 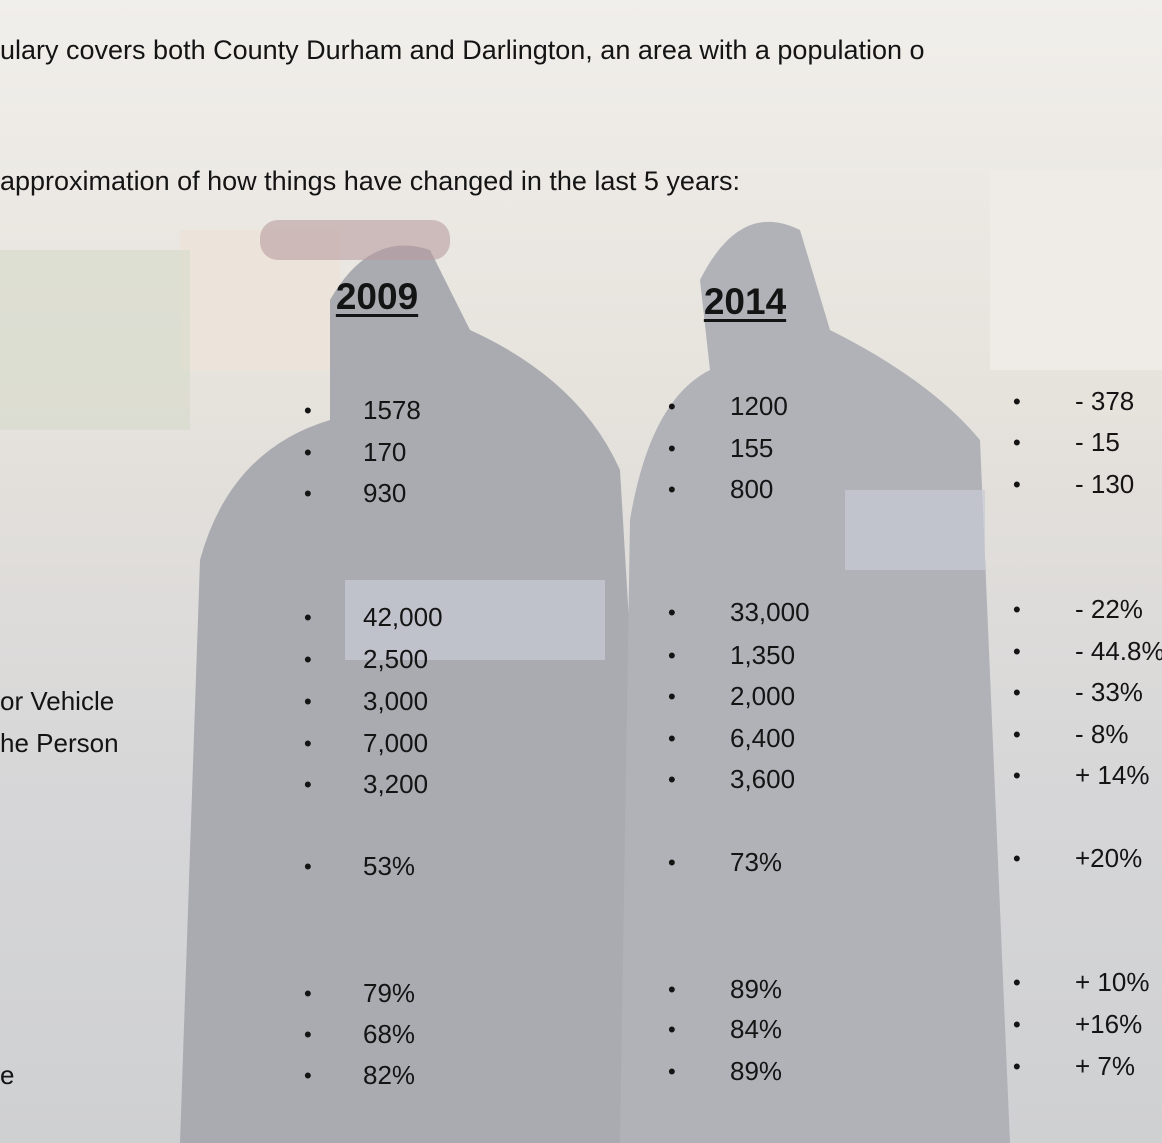 I want to click on column-heading: 2014, so click(x=745, y=301).